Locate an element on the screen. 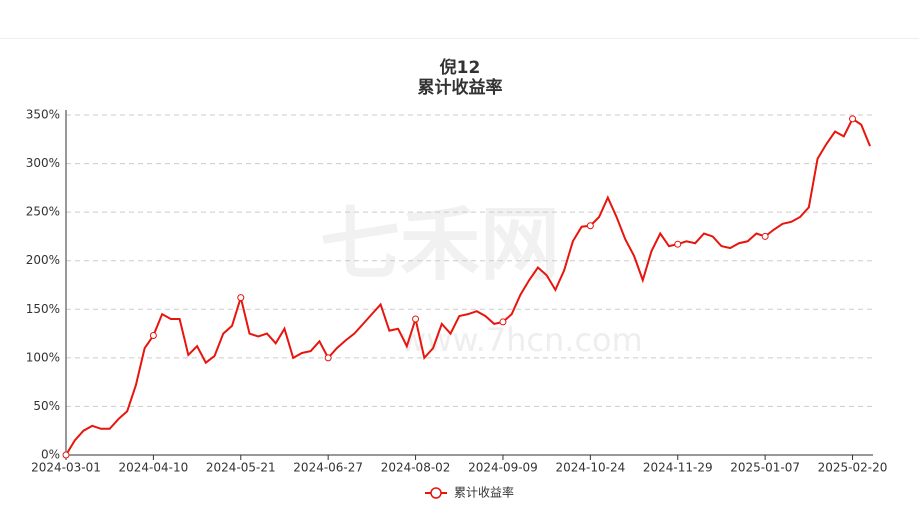 The height and width of the screenshot is (510, 919). y-tick-label: 150% is located at coordinates (43, 309).